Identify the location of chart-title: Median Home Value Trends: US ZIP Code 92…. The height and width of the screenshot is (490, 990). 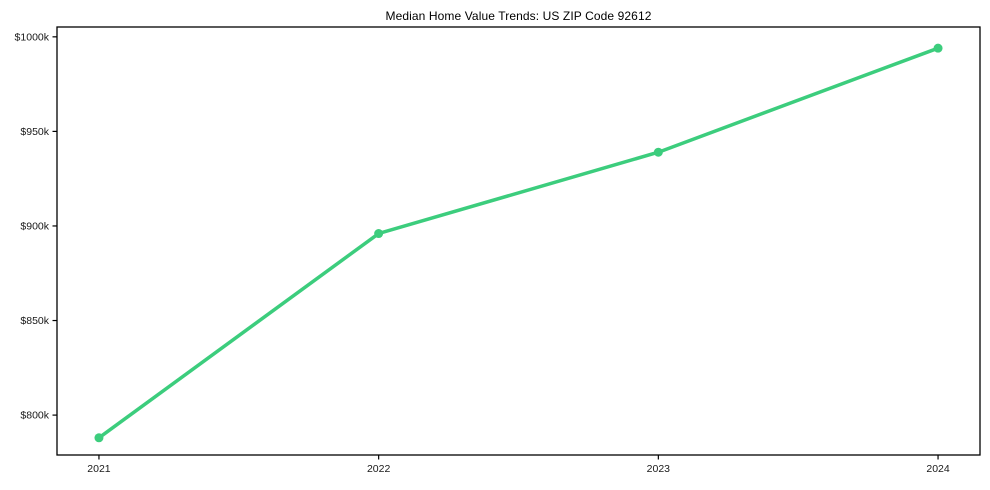
(518, 16).